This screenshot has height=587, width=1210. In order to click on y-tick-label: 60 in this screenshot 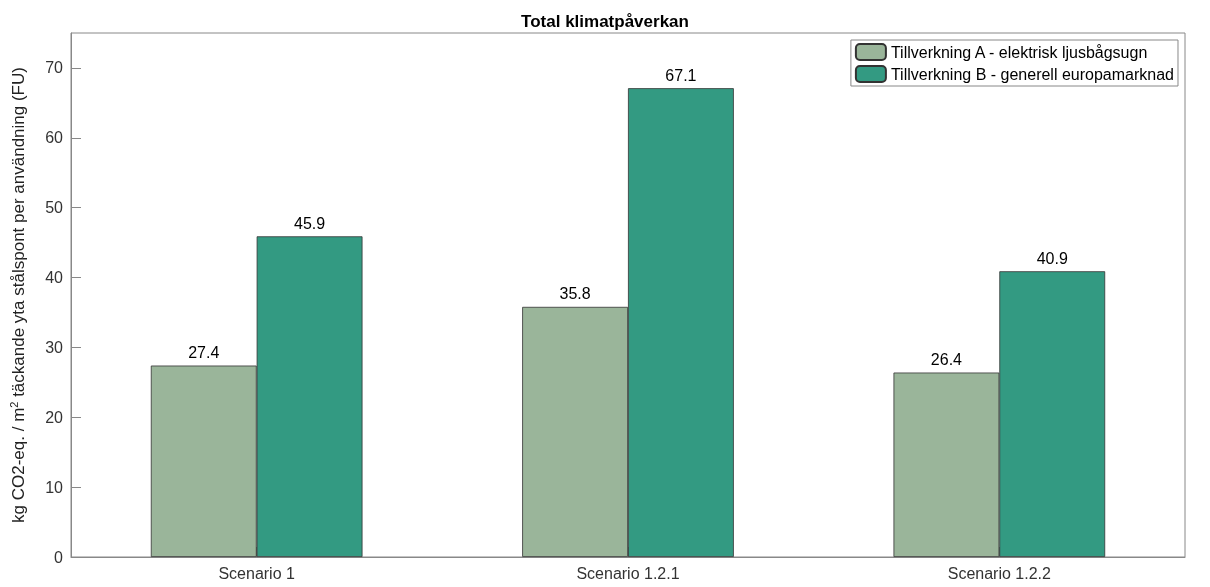, I will do `click(54, 138)`.